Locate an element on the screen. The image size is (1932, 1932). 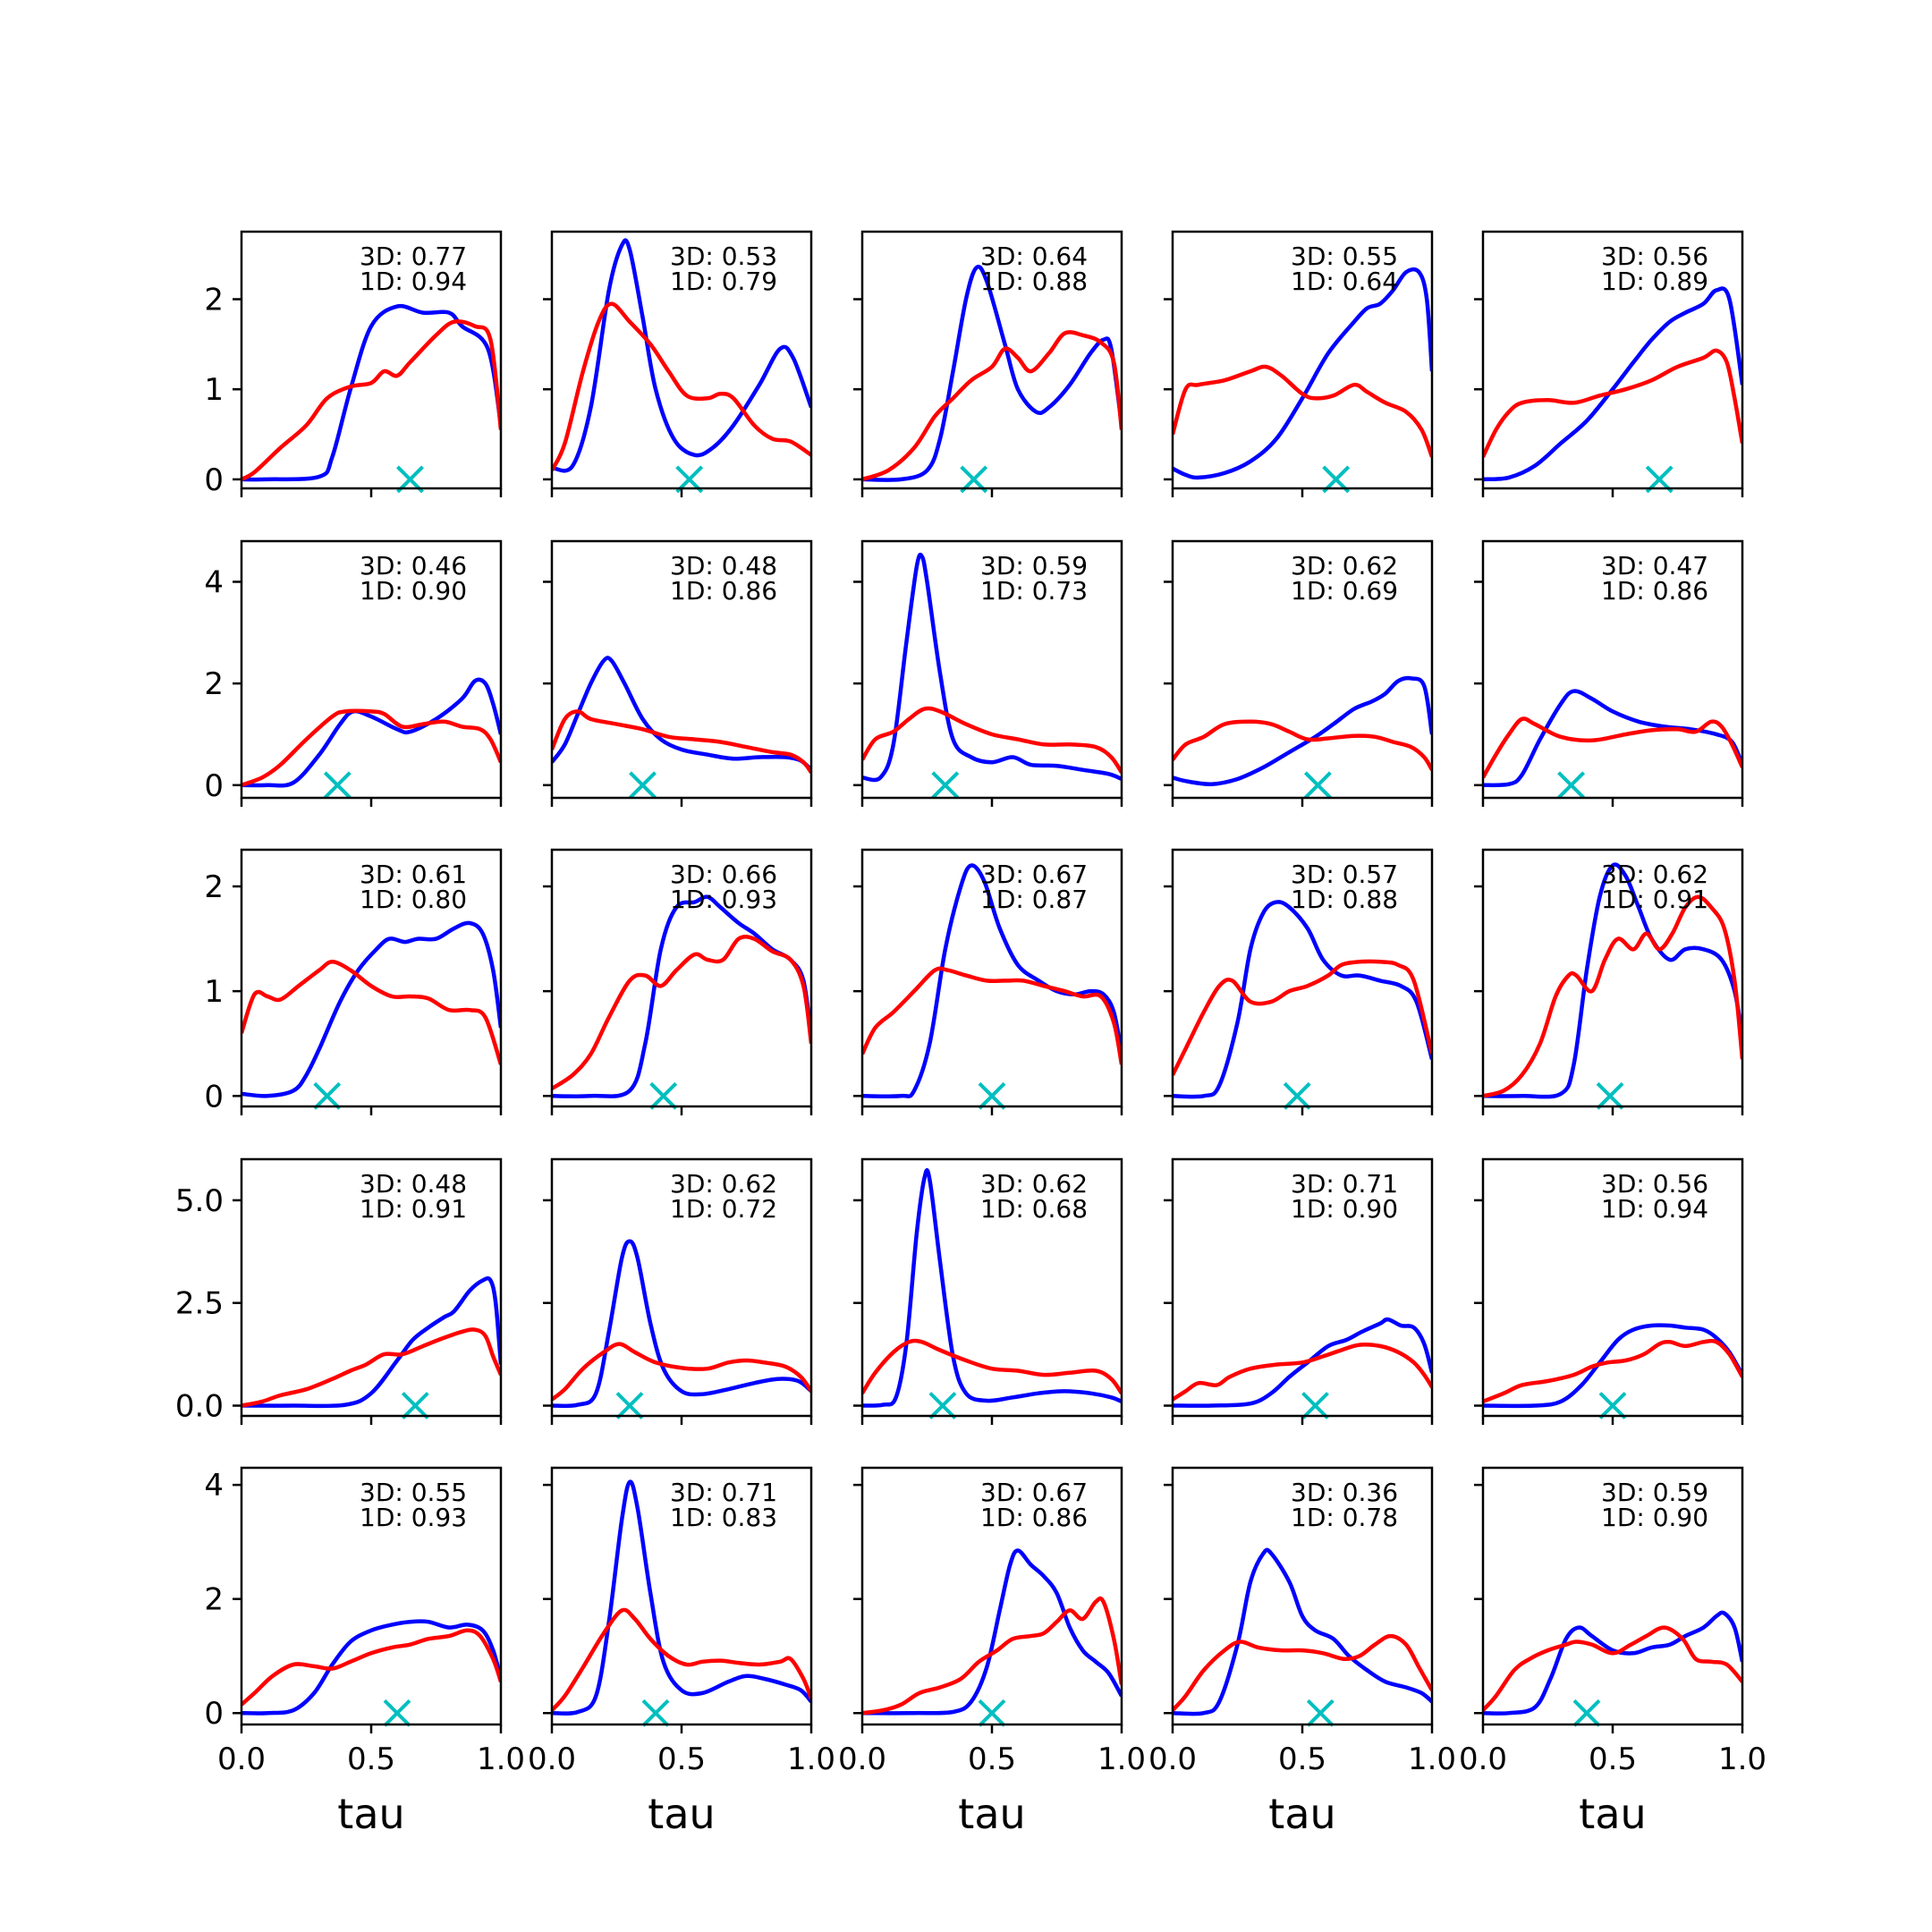
annotation-3d: 3D: 0.56 is located at coordinates (1654, 256).